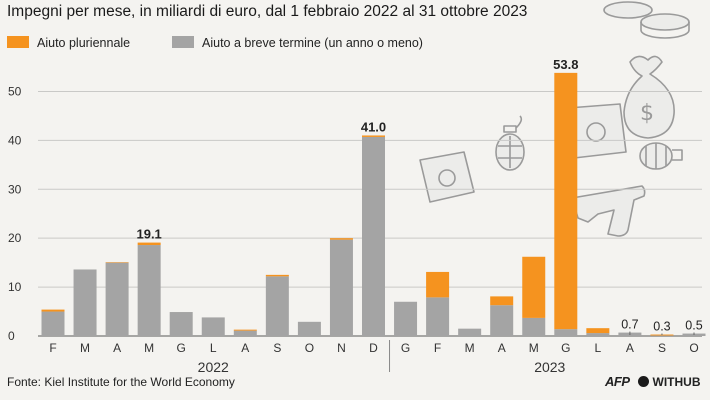 The width and height of the screenshot is (710, 400). Describe the element at coordinates (183, 42) in the screenshot. I see `legend-swatch-short-term` at that location.